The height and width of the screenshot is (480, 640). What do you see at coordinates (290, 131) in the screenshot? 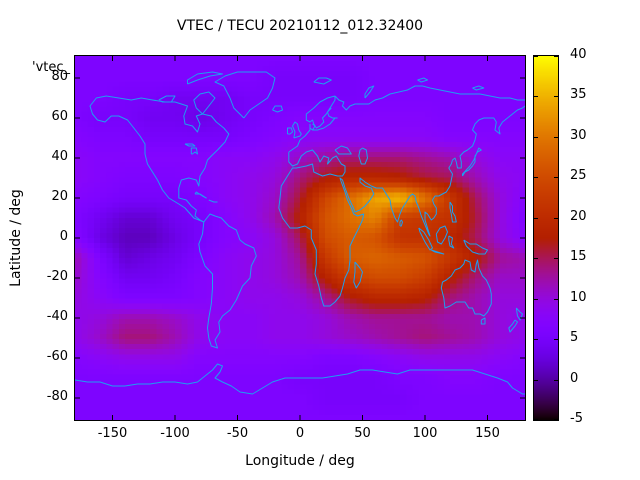
I see `coastline-ireland` at bounding box center [290, 131].